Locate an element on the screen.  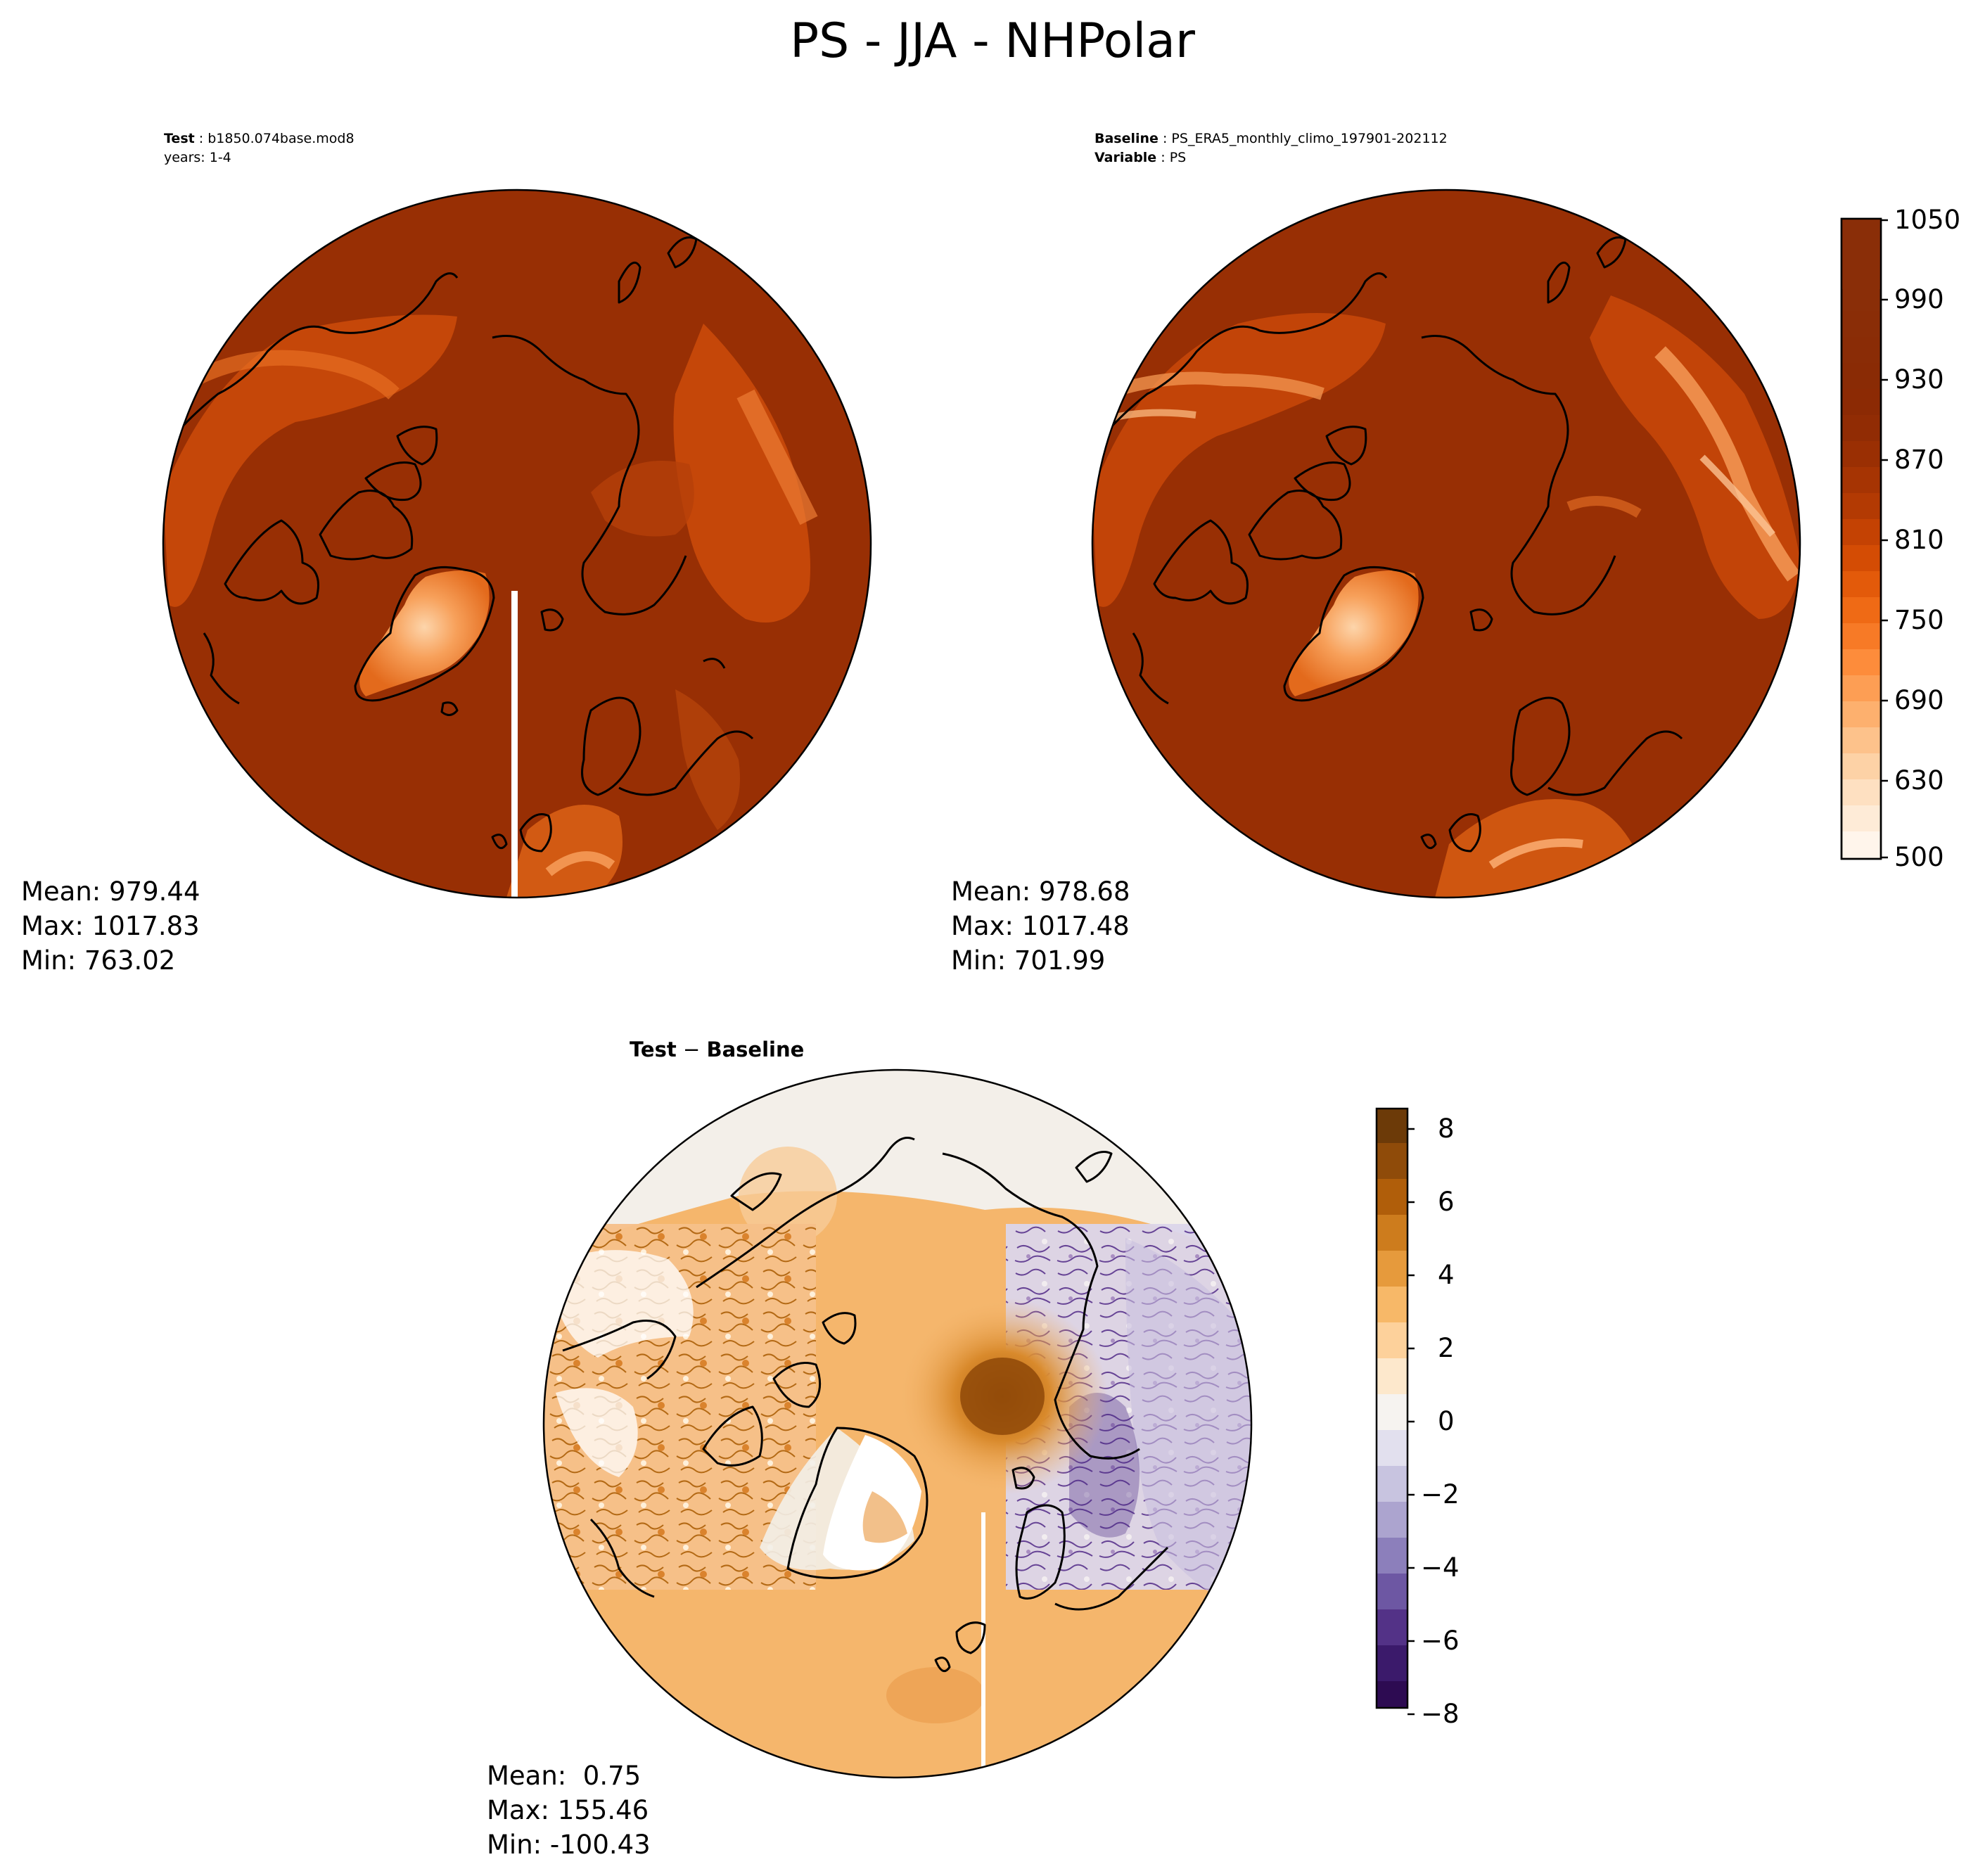
baseline-variable: Variable : PS is located at coordinates (1141, 157).